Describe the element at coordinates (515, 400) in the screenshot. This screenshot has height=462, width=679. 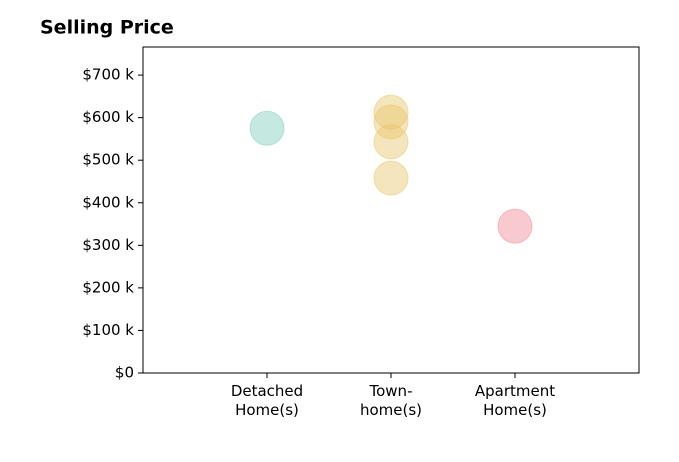
I see `x-tick-label: Apartment Home(s)` at that location.